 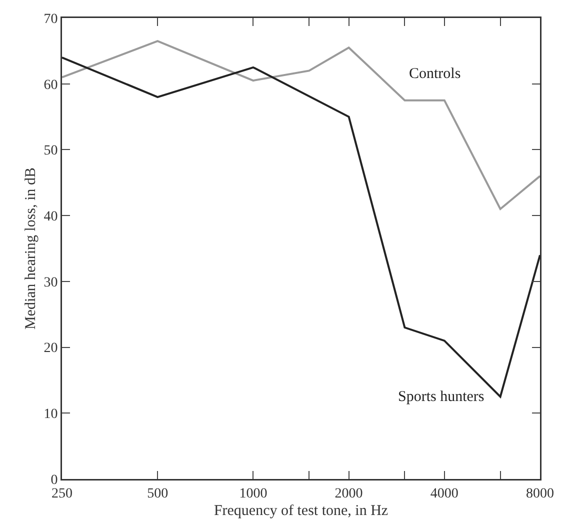 I want to click on y-axis-title: Median hearing loss, in dB, so click(x=31, y=248).